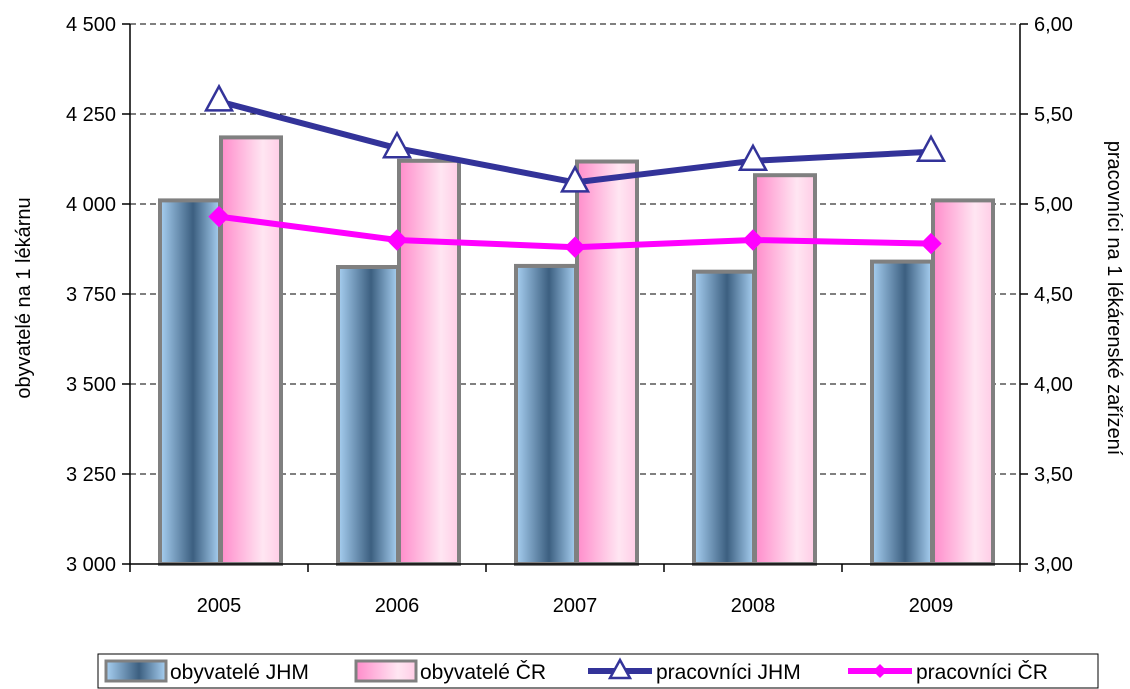 The height and width of the screenshot is (689, 1130). I want to click on x-tick-label: 2005, so click(219, 606).